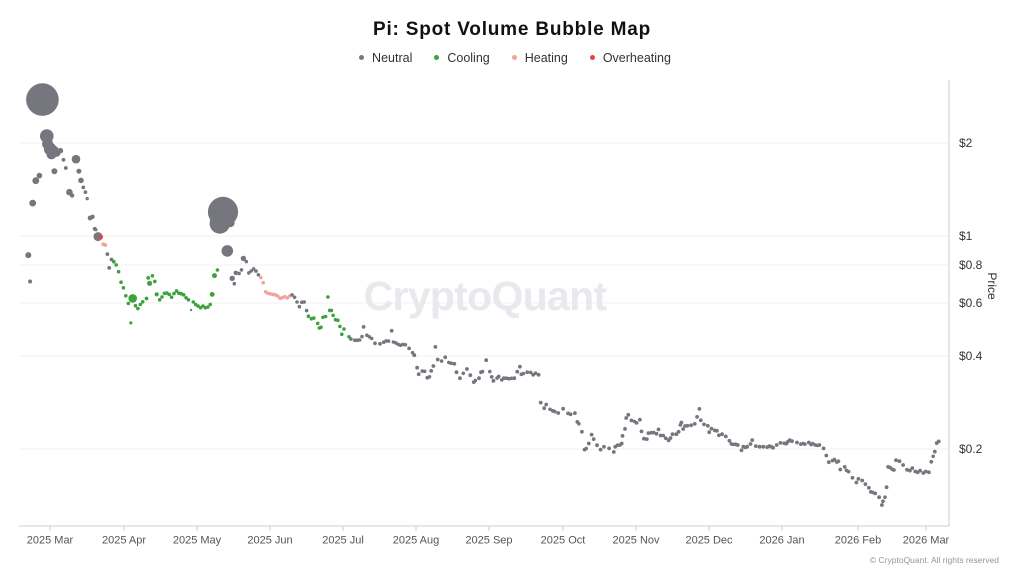 This screenshot has width=1024, height=576. I want to click on svg-text: $0.8, so click(971, 265).